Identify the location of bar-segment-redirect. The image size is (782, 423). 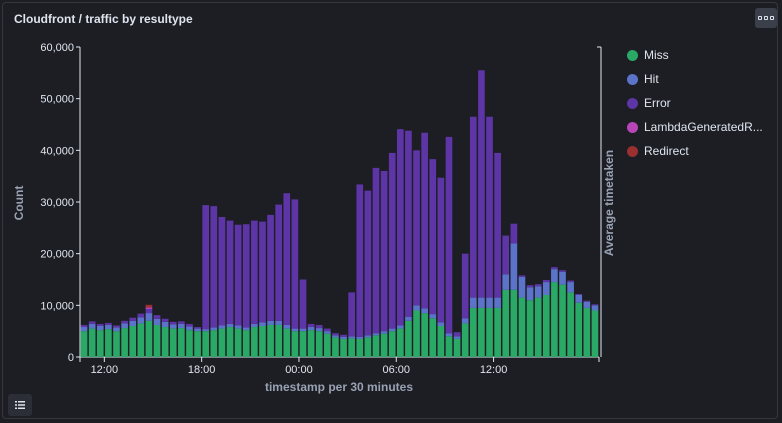
(149, 306).